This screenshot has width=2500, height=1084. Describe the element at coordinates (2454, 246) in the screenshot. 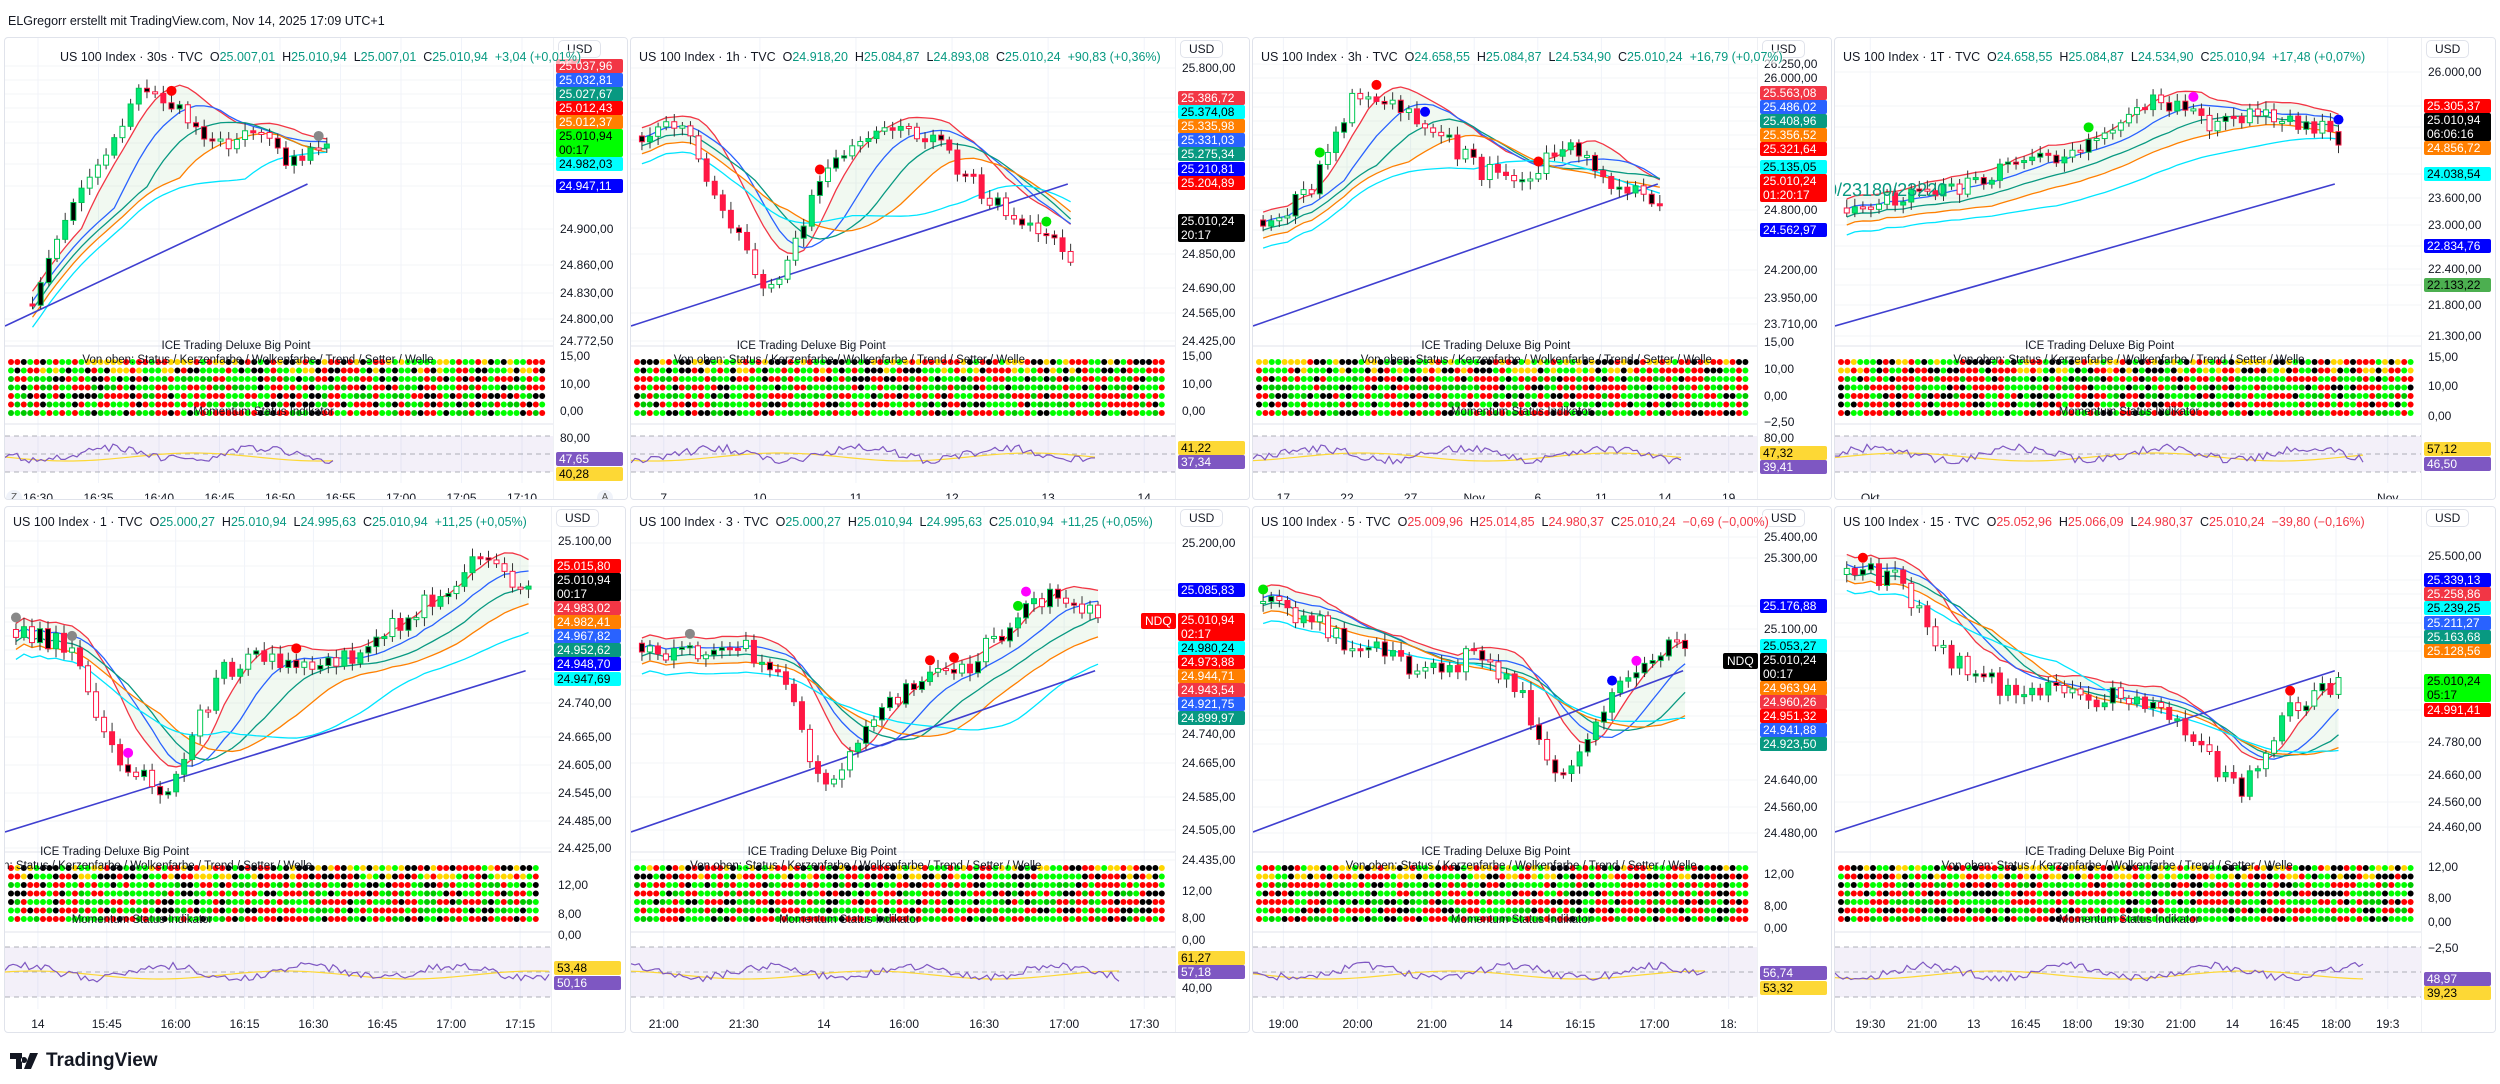

I see `price-tag-value: 22.834,76` at that location.